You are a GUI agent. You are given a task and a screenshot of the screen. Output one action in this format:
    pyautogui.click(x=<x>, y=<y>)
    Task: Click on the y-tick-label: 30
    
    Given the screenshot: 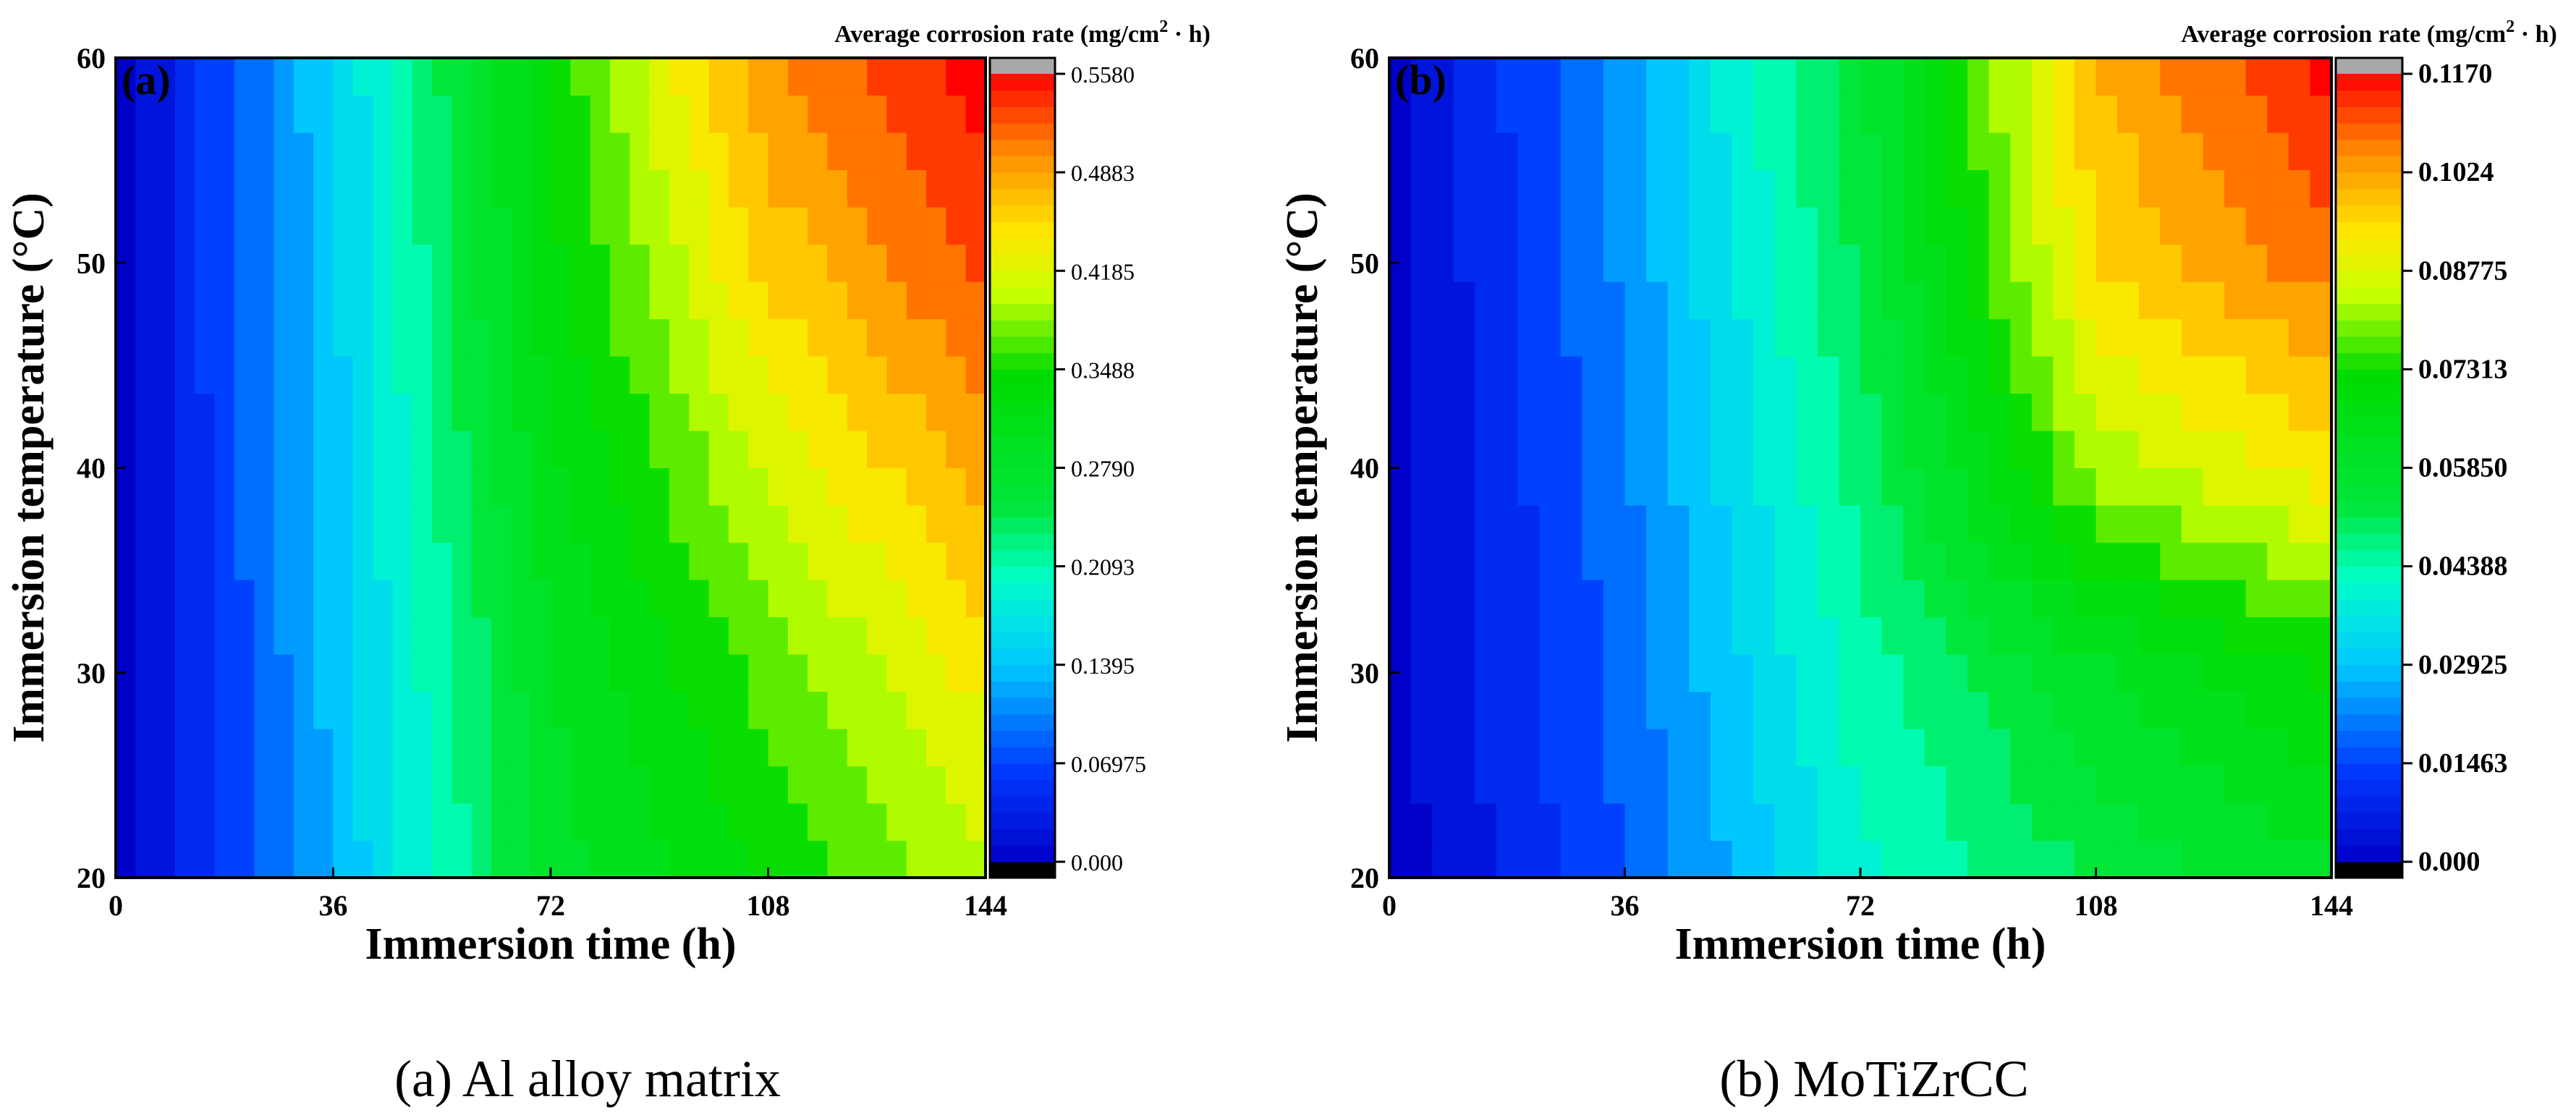 What is the action you would take?
    pyautogui.click(x=1364, y=674)
    